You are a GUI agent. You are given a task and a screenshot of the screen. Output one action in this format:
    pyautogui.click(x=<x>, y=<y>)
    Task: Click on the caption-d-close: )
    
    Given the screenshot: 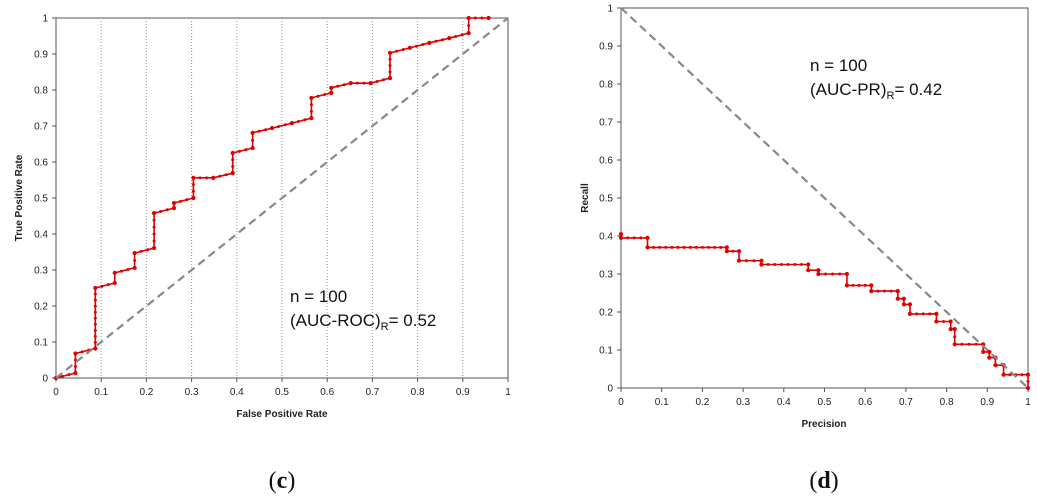 What is the action you would take?
    pyautogui.click(x=835, y=481)
    